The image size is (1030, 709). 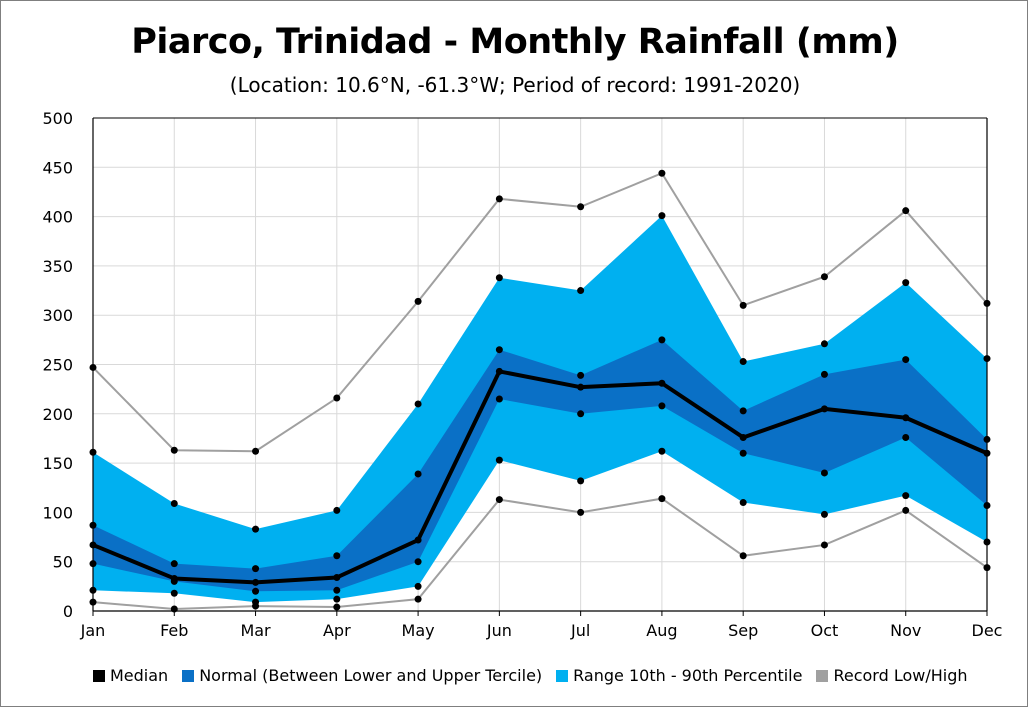 What do you see at coordinates (688, 675) in the screenshot?
I see `legend-label-percentile: Range 10th - 90th Percentile` at bounding box center [688, 675].